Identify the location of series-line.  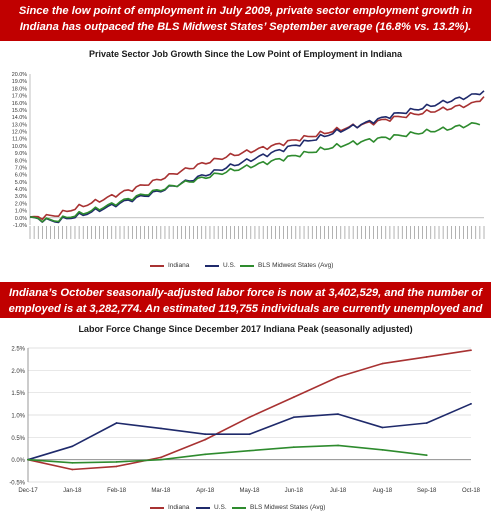
(227, 454).